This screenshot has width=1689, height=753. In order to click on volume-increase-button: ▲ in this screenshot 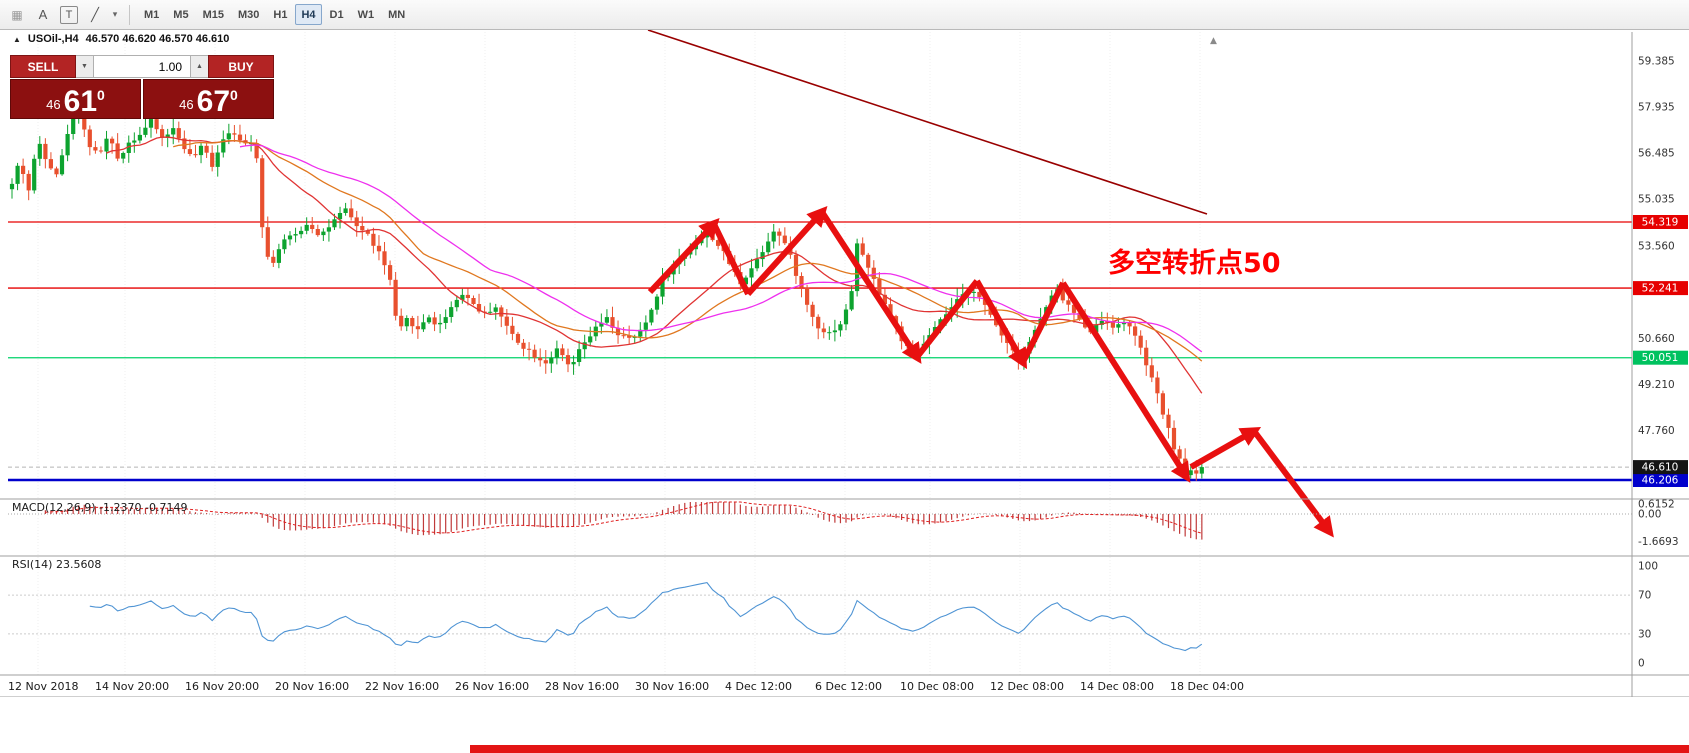, I will do `click(199, 66)`.